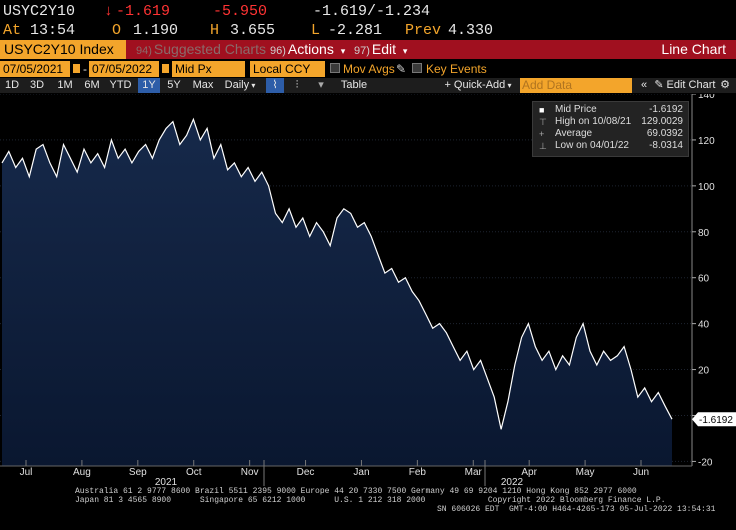  Describe the element at coordinates (706, 141) in the screenshot. I see `y-tick-label: 120` at that location.